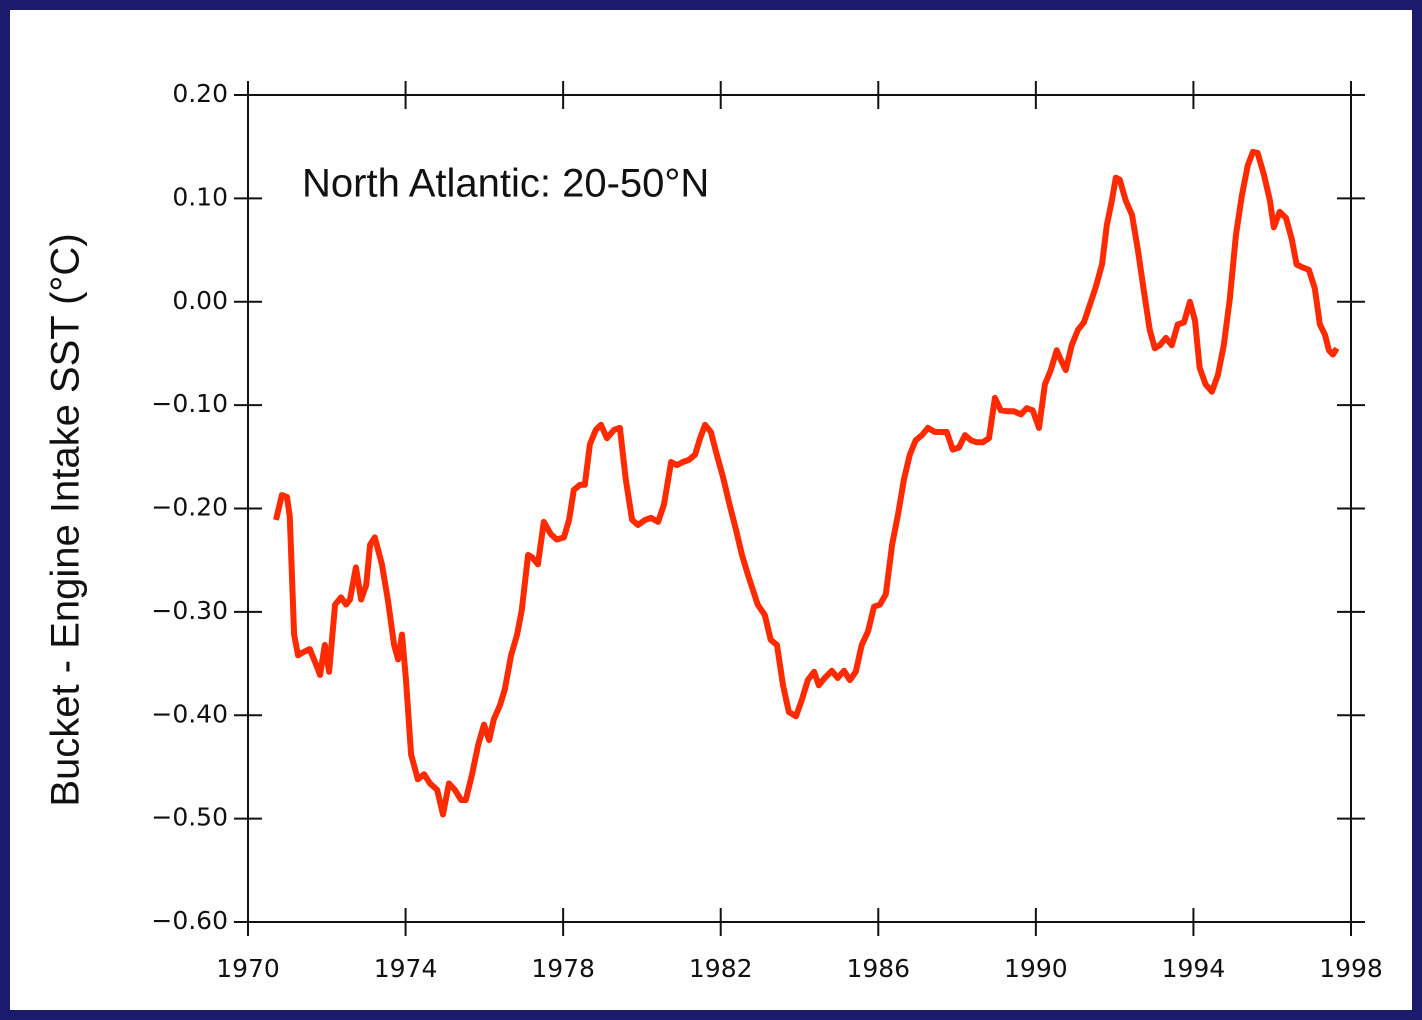 The width and height of the screenshot is (1422, 1020). I want to click on annotation: North Atlantic: 20-50°N, so click(505, 184).